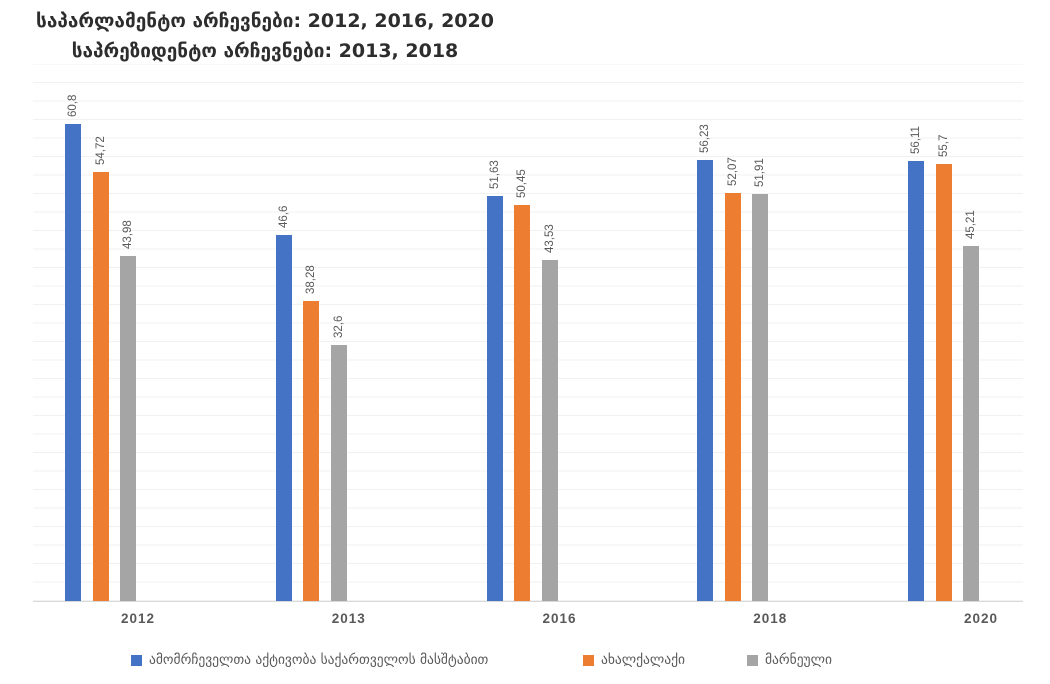 The height and width of the screenshot is (684, 1050). What do you see at coordinates (265, 51) in the screenshot?
I see `chart-title-line-2: საპრეზიდენტო არჩევნები: 2013, 2018` at bounding box center [265, 51].